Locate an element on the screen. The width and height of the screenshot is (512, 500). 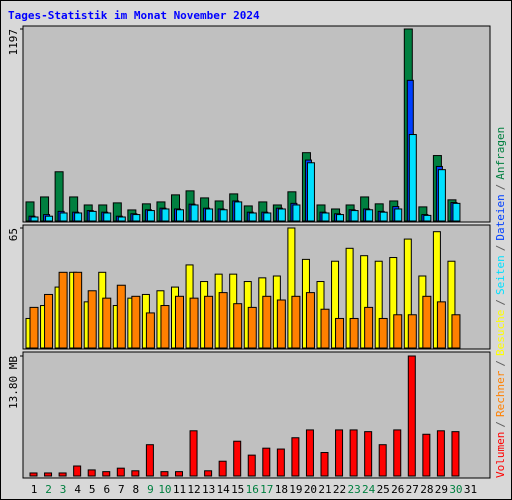
legend-entry: Besuche is located at coordinates (500, 333).